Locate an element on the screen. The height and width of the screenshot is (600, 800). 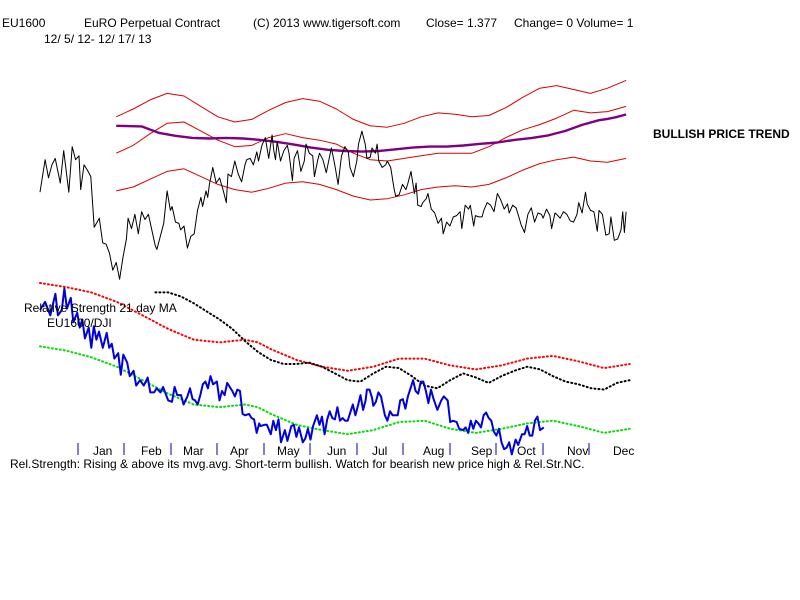
rs-subtitle: EU1600/DJI is located at coordinates (79, 323).